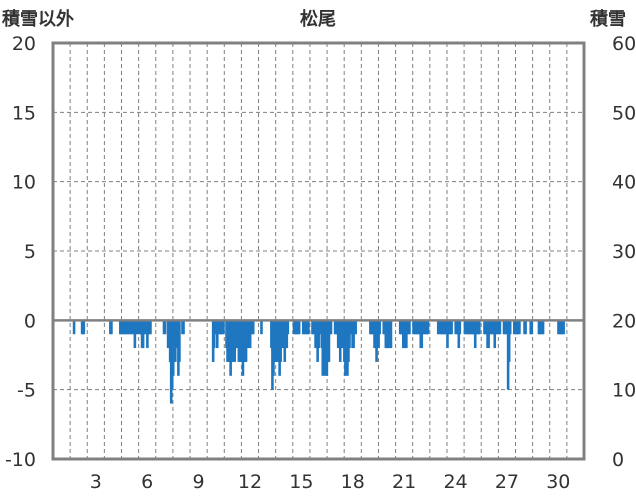 Image resolution: width=636 pixels, height=501 pixels. What do you see at coordinates (353, 482) in the screenshot?
I see `x-tick-label: 18` at bounding box center [353, 482].